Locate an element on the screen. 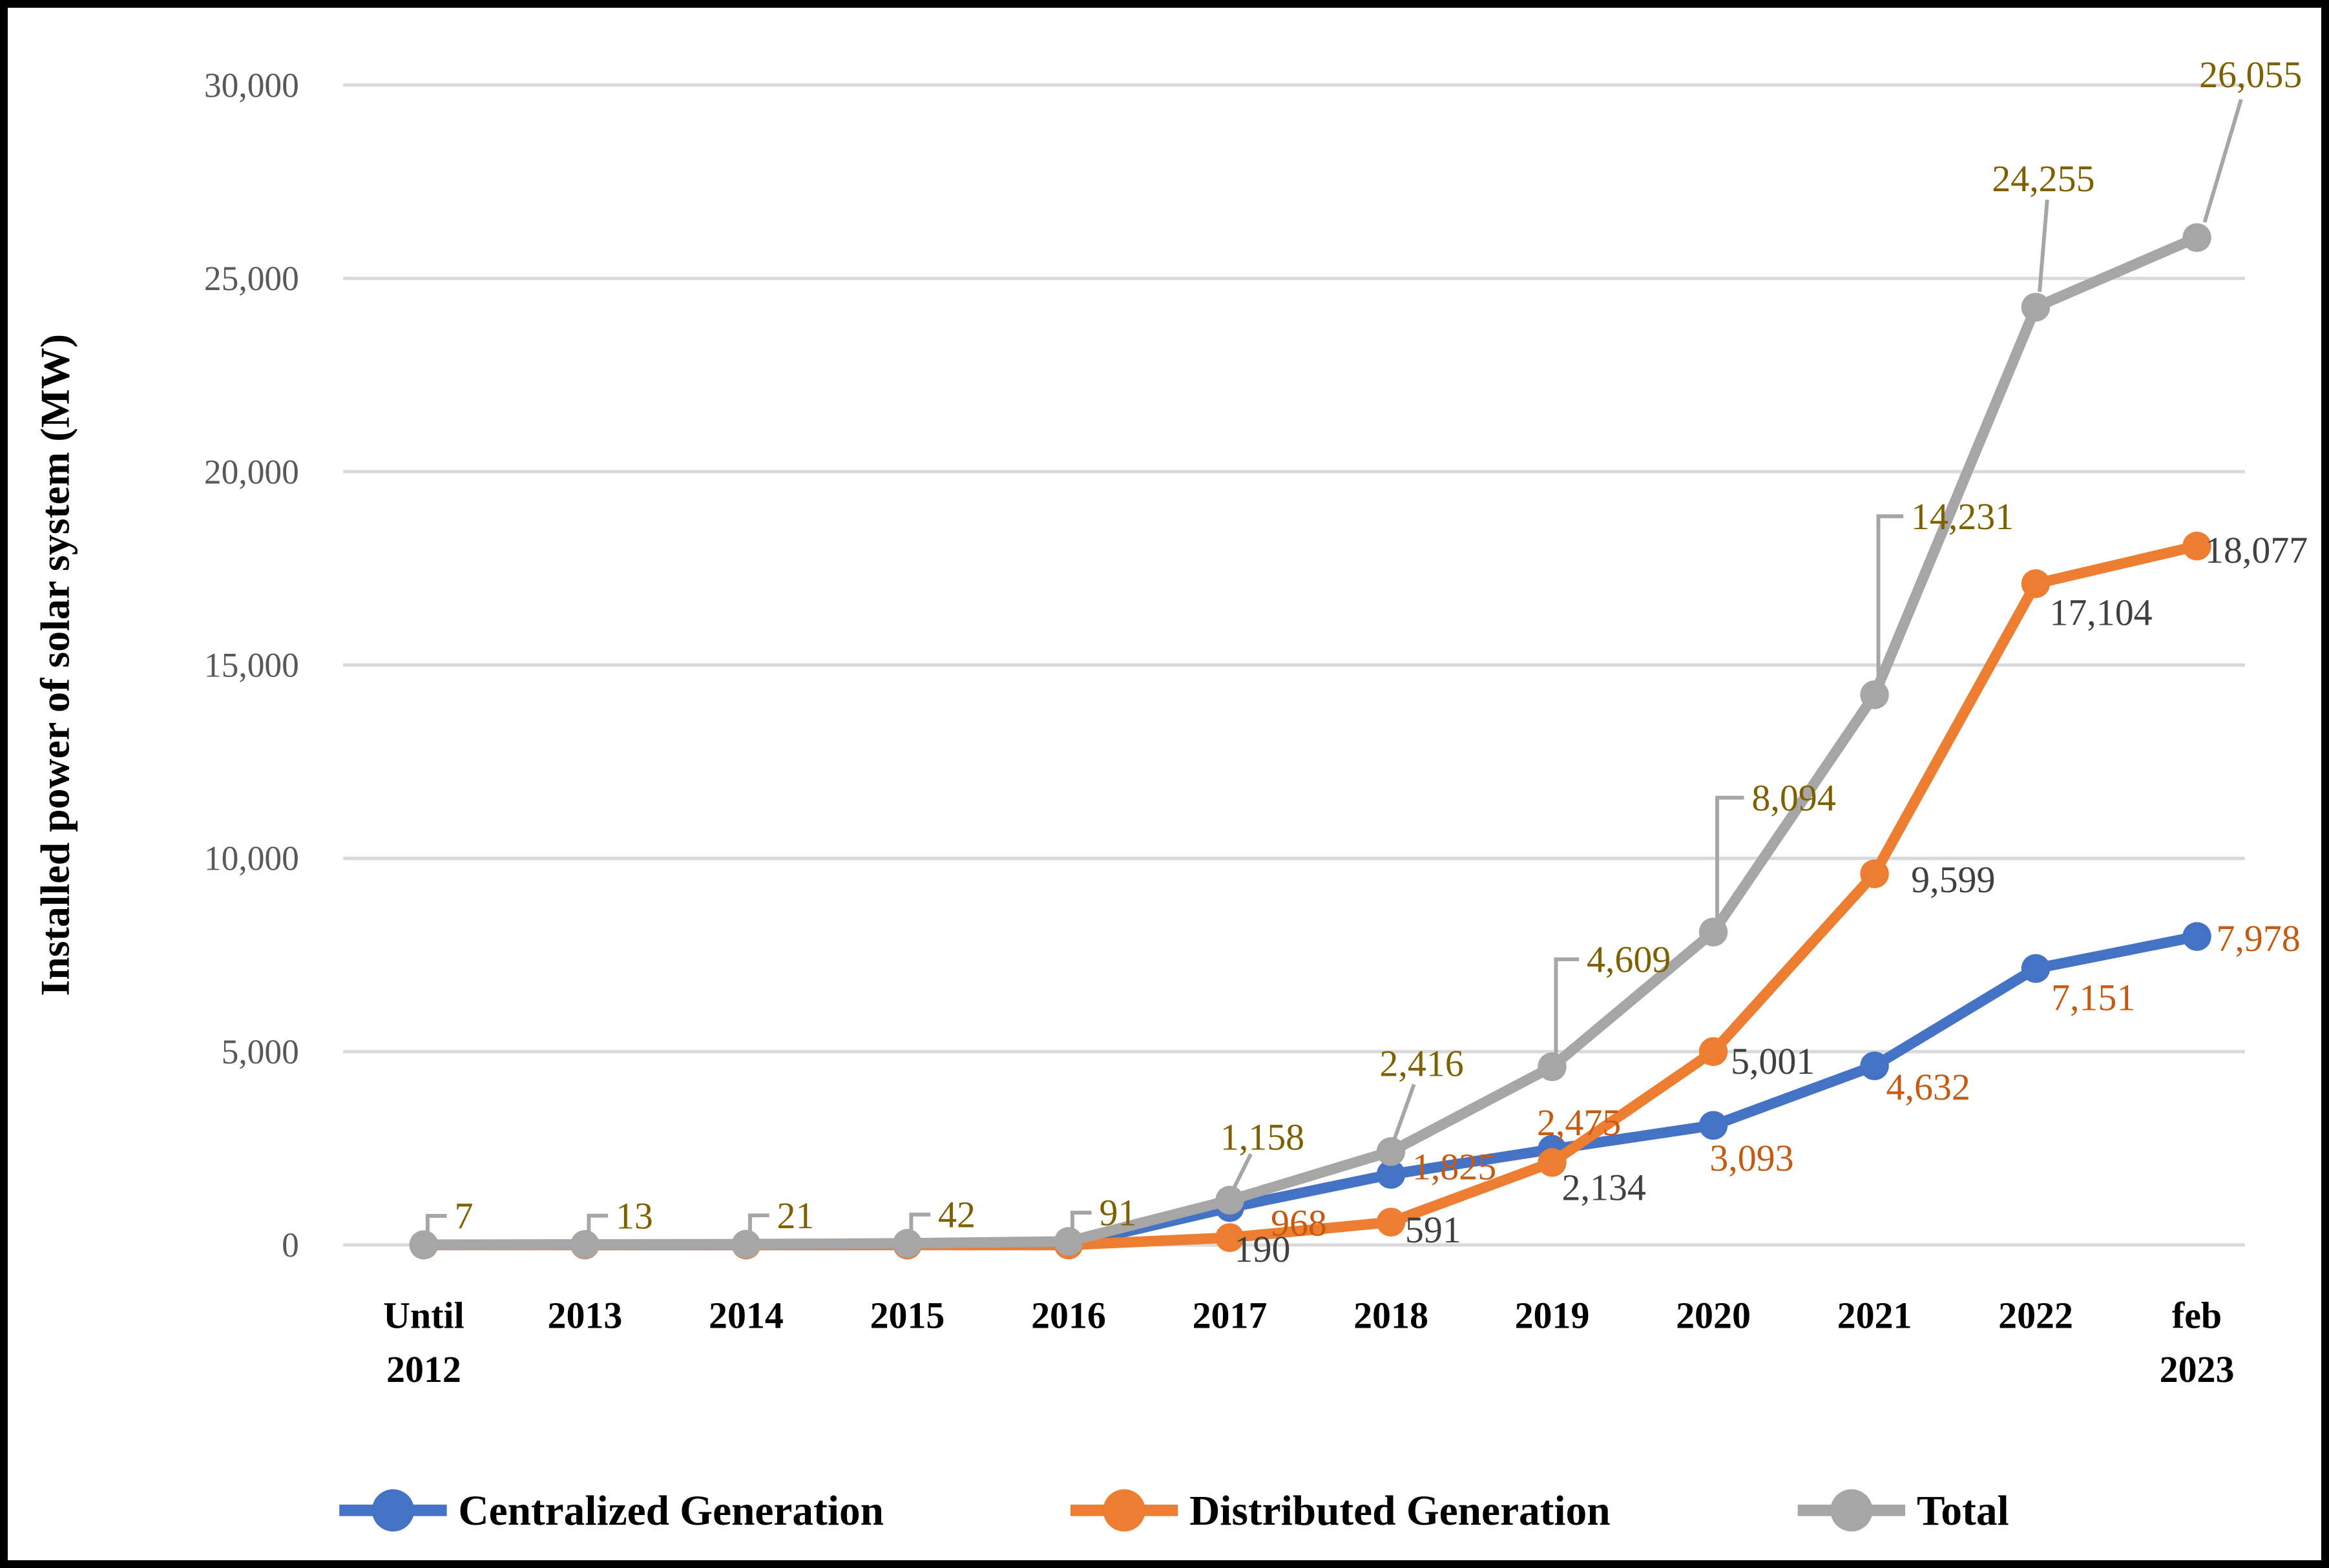 Image resolution: width=2329 pixels, height=1568 pixels. x-axis-label: 2017 is located at coordinates (1230, 1316).